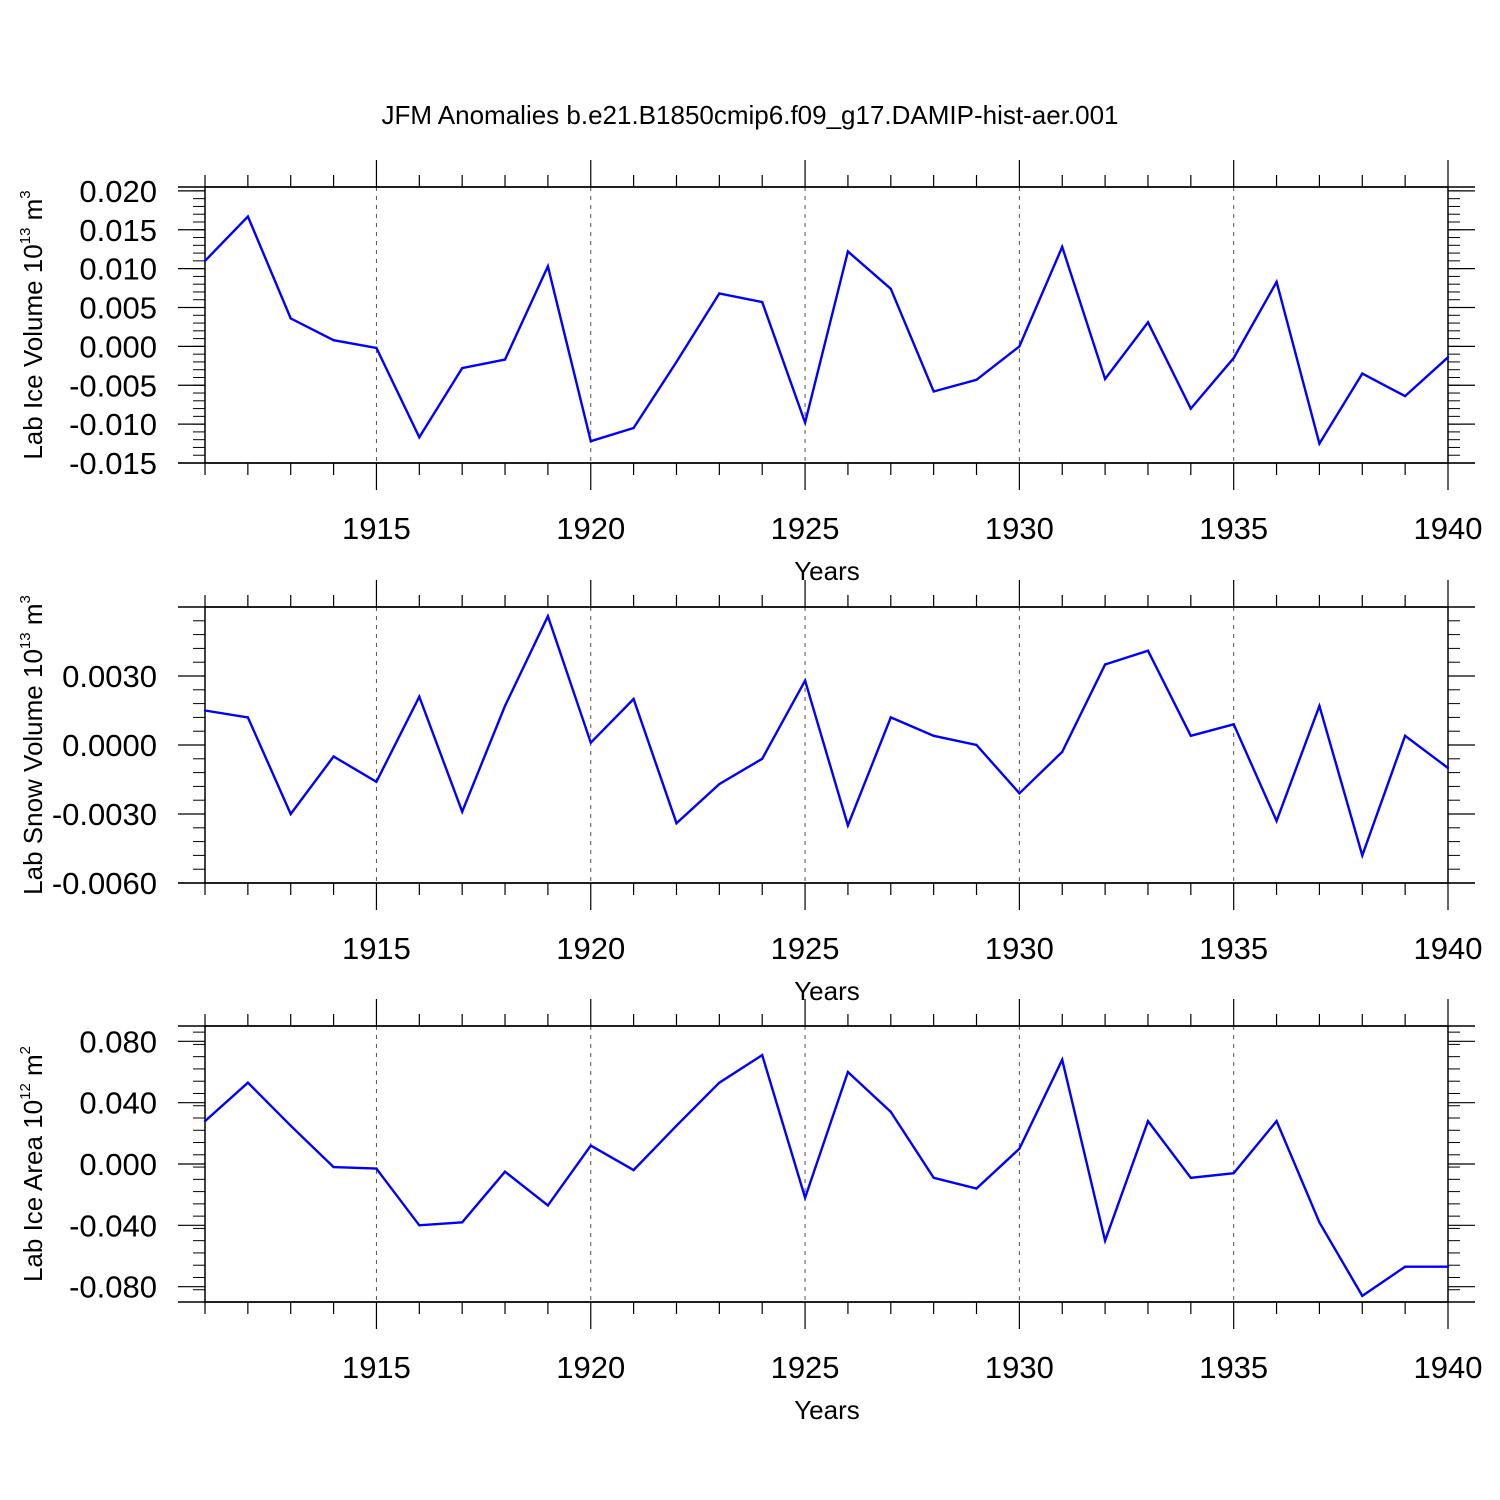  Describe the element at coordinates (113, 463) in the screenshot. I see `y-tick-label: -0.015` at that location.